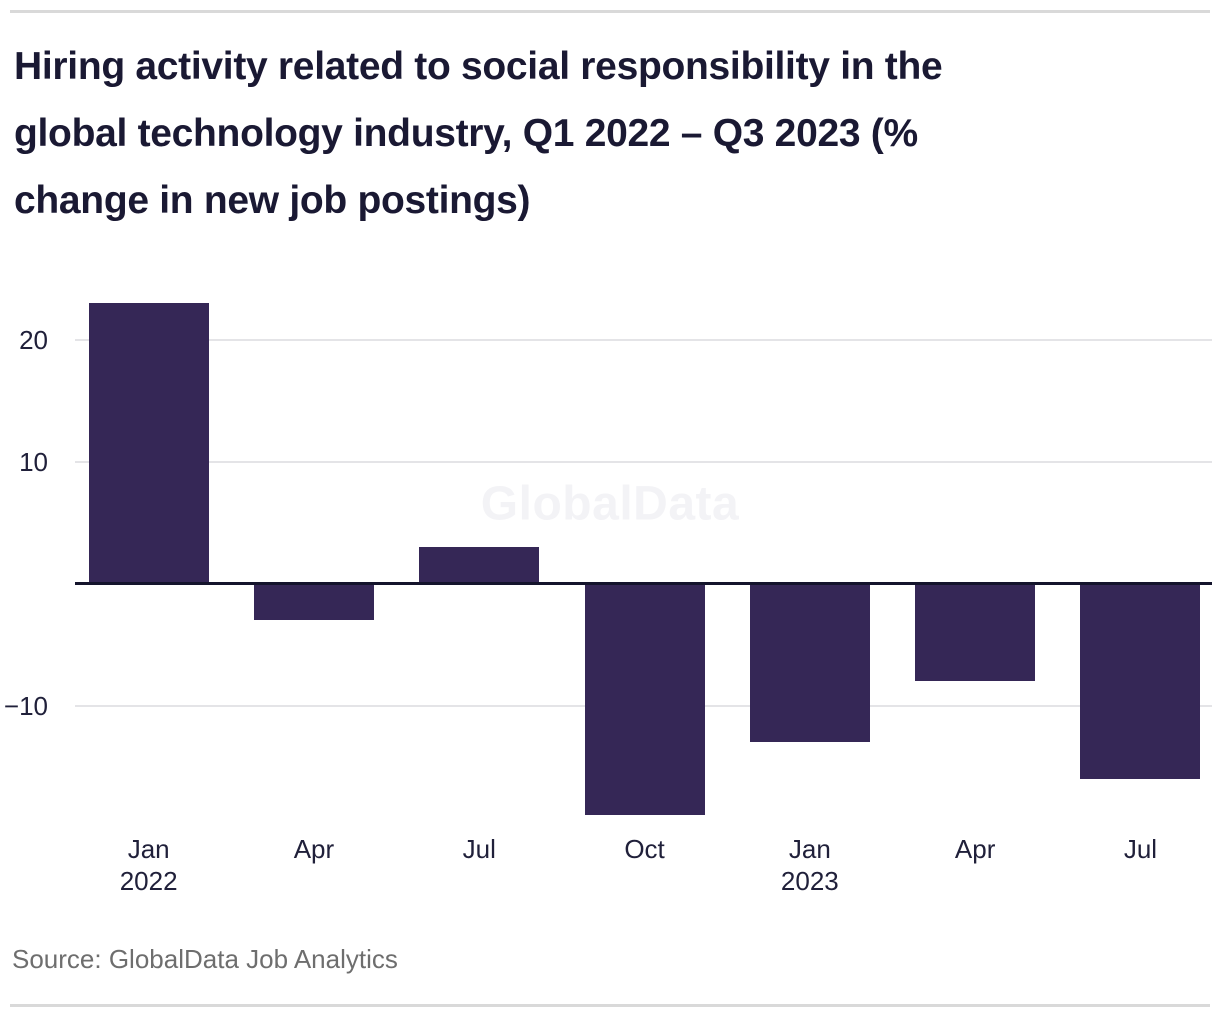 This screenshot has height=1020, width=1220. I want to click on y-tick-label: 10, so click(33, 461).